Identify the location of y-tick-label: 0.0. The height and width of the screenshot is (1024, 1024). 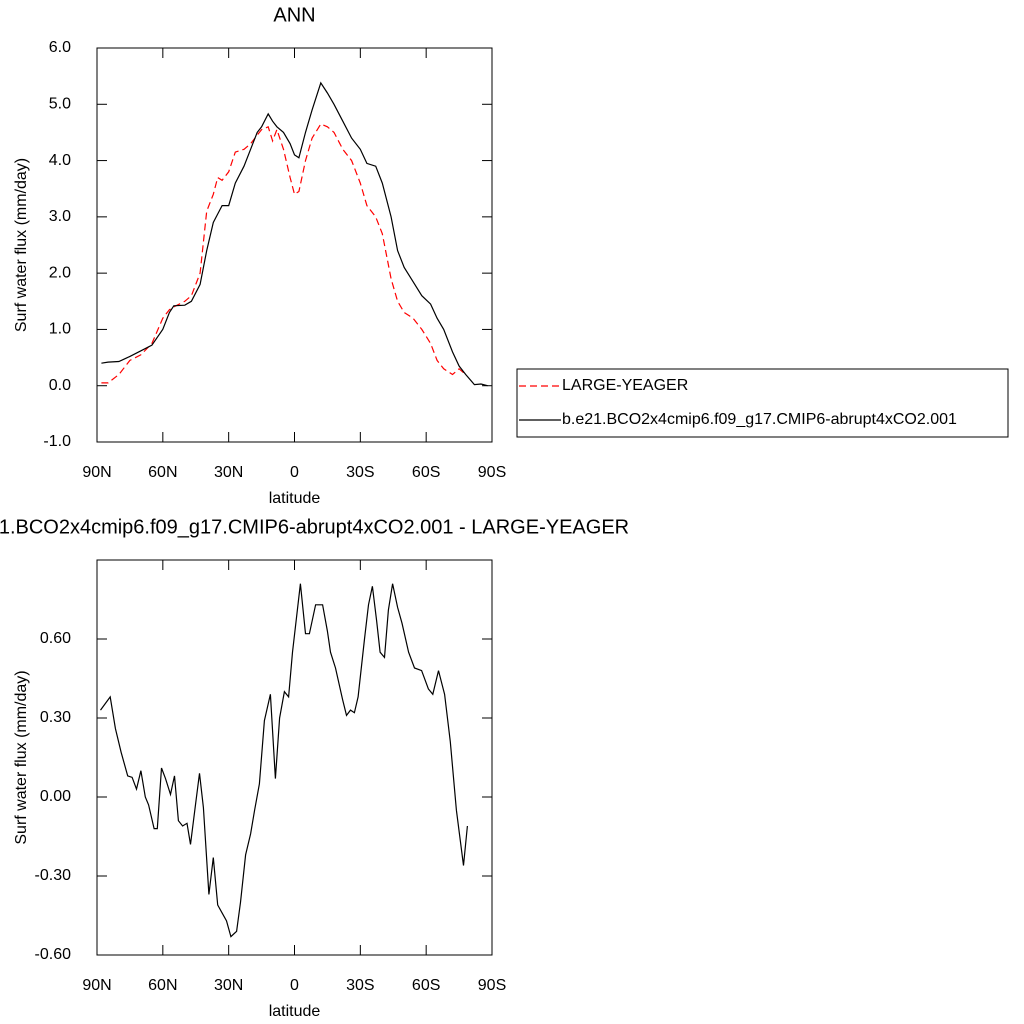
(60, 385).